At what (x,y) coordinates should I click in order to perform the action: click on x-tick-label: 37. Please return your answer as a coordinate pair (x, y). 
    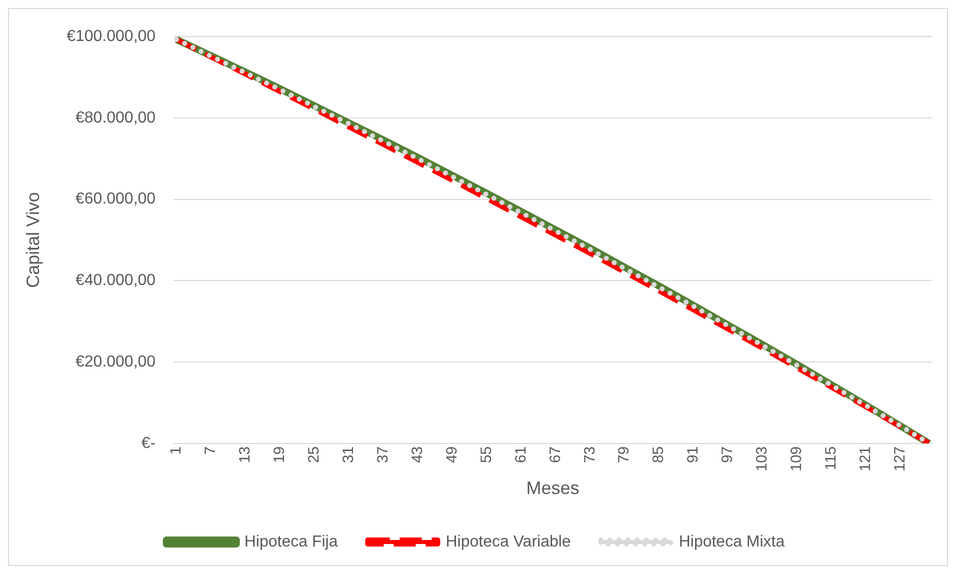
    Looking at the image, I should click on (383, 455).